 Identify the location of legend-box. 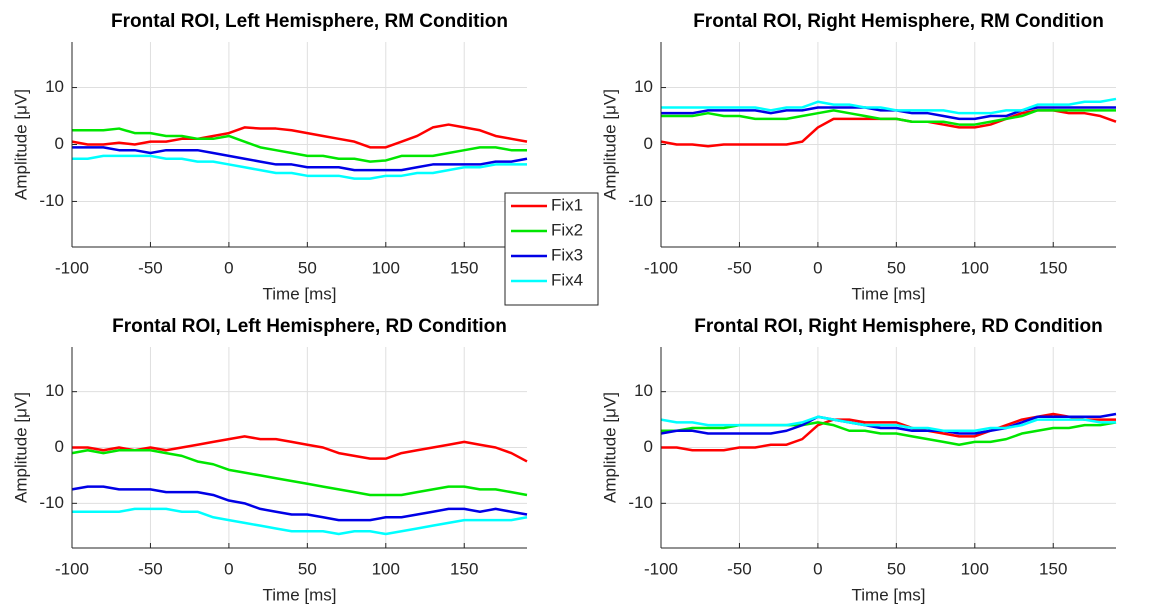
(551, 249).